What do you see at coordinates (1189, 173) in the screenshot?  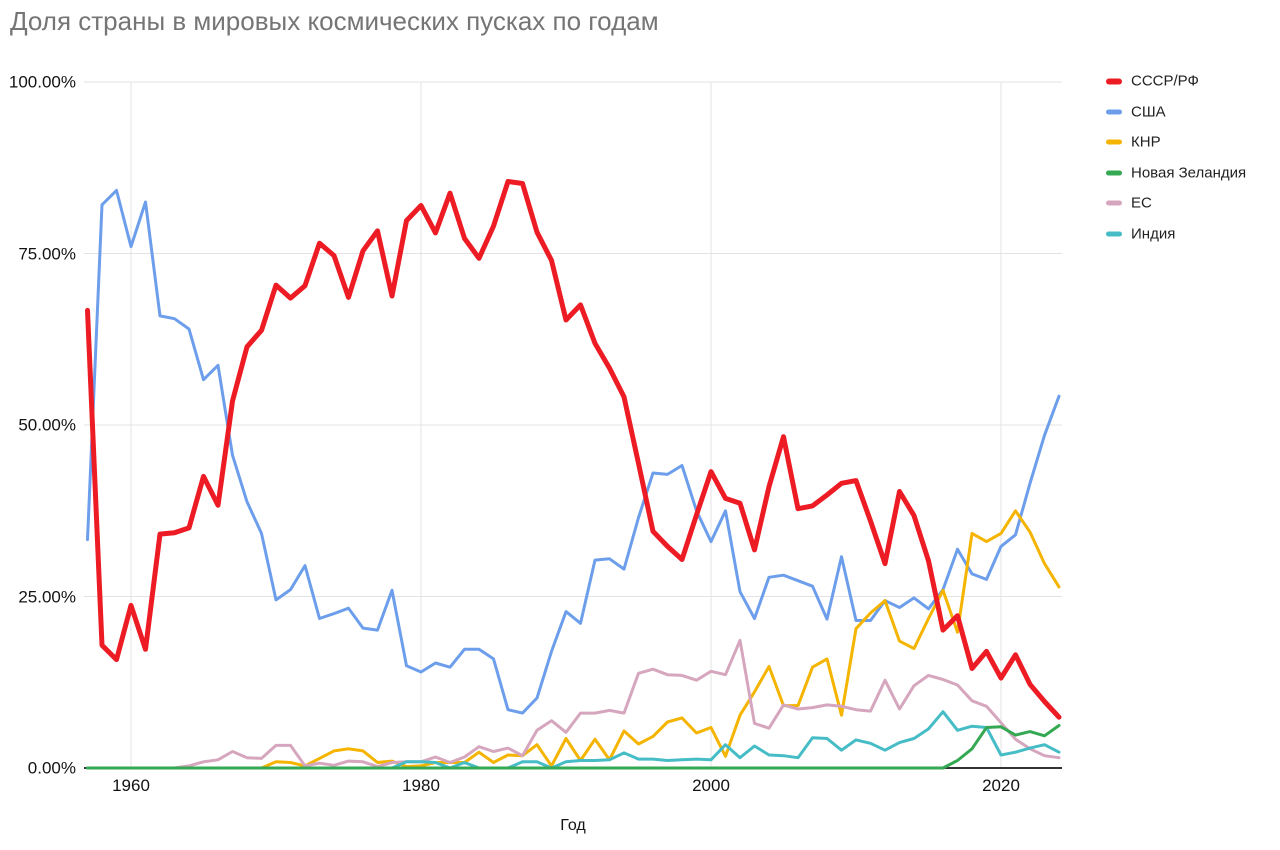 I see `legend-label: Новая Зеландия` at bounding box center [1189, 173].